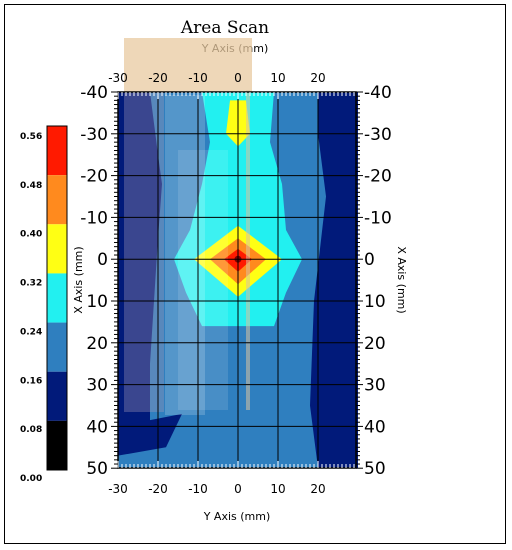  What do you see at coordinates (31, 235) in the screenshot?
I see `colorbar-tick-label: 0.40` at bounding box center [31, 235].